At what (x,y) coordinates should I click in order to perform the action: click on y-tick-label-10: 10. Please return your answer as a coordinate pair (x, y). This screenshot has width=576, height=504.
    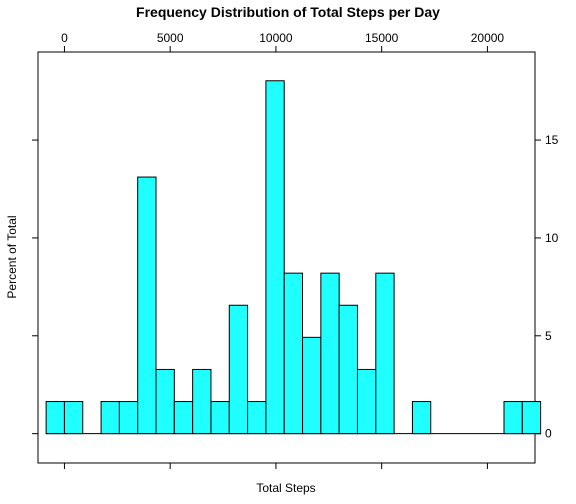
    Looking at the image, I should click on (552, 238).